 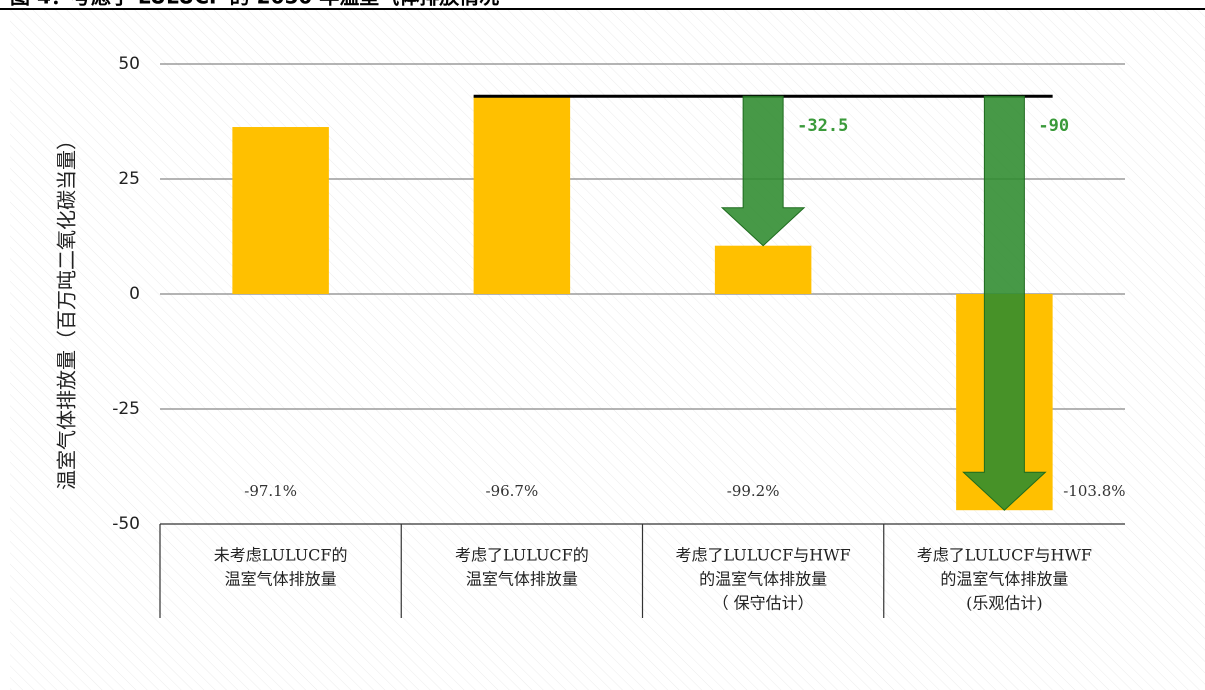 What do you see at coordinates (1004, 603) in the screenshot?
I see `x-tick-label: (乐观估计)` at bounding box center [1004, 603].